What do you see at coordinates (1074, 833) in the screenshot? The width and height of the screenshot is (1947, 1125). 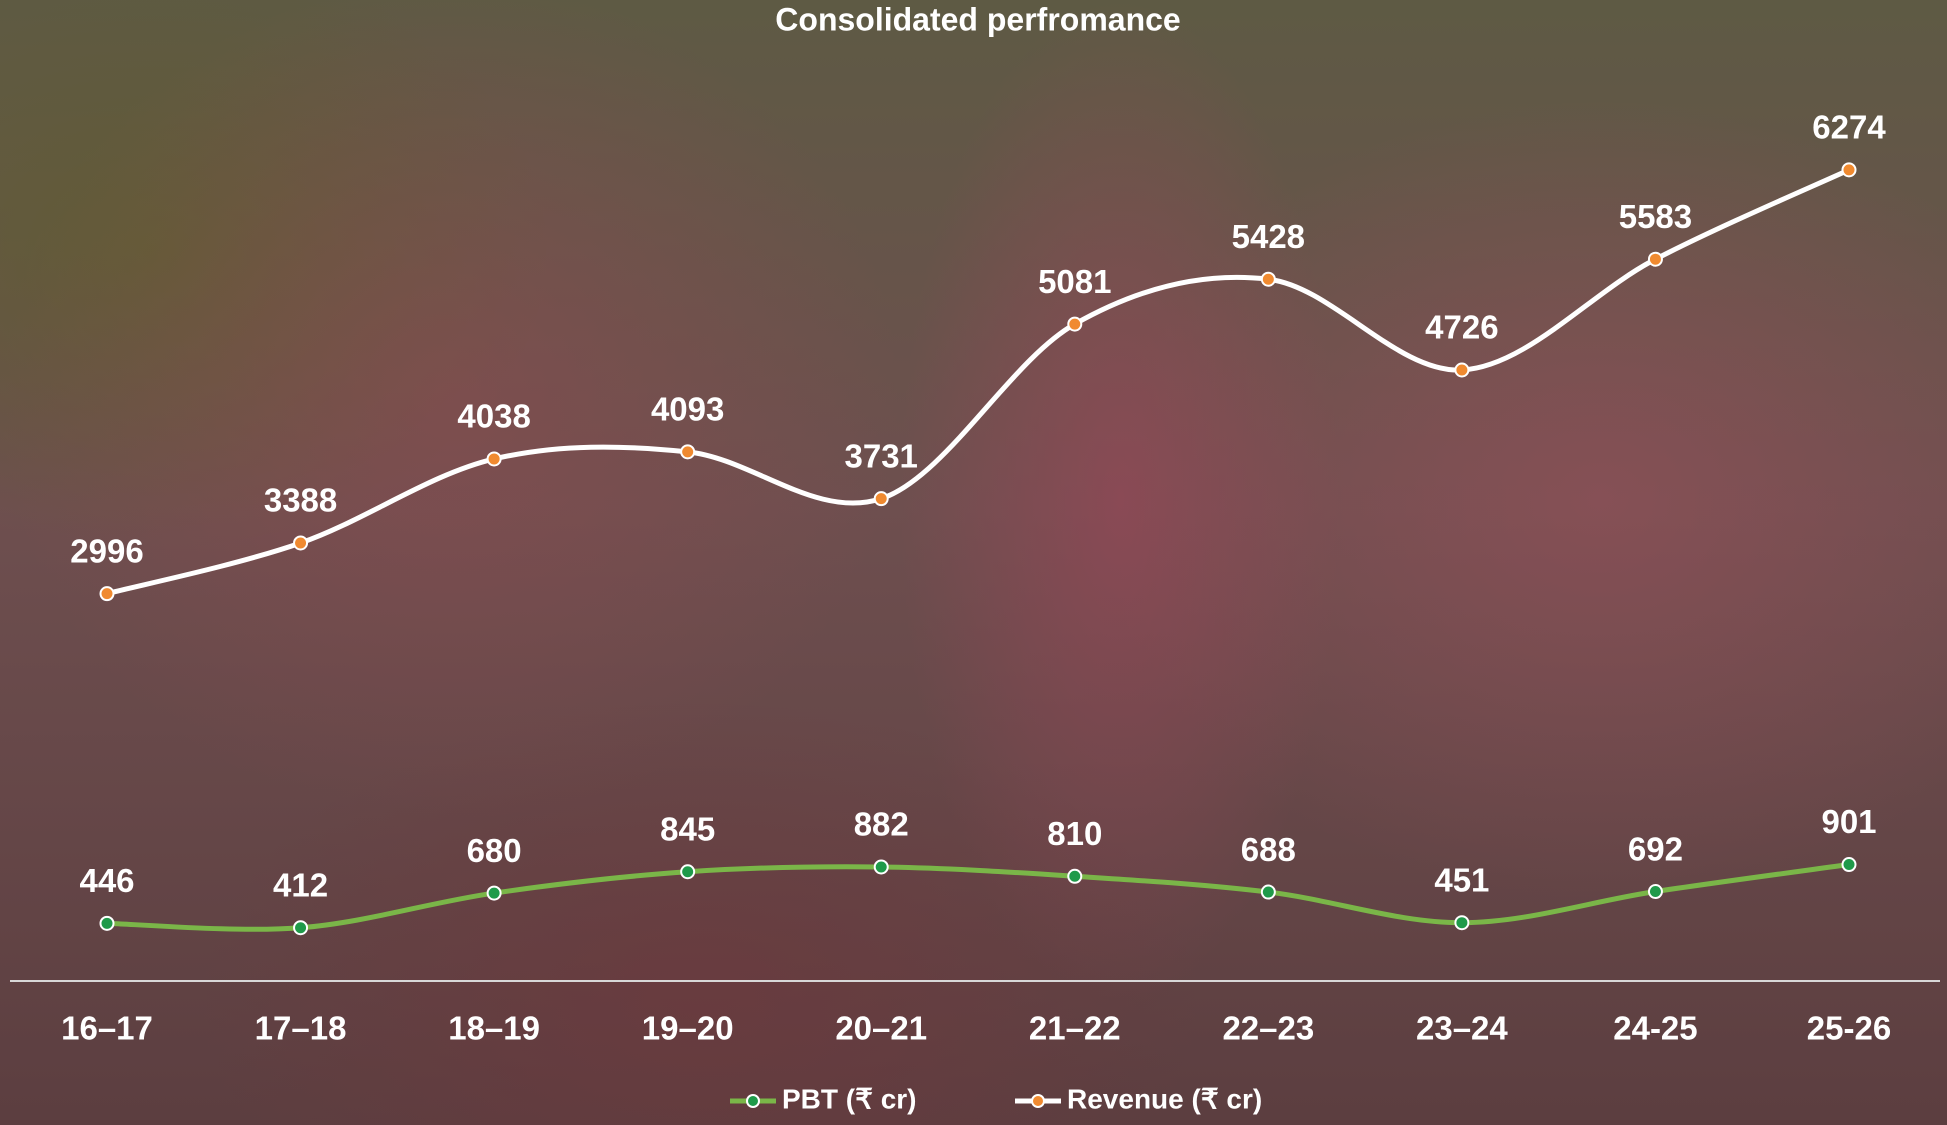 I see `data-label: 810` at bounding box center [1074, 833].